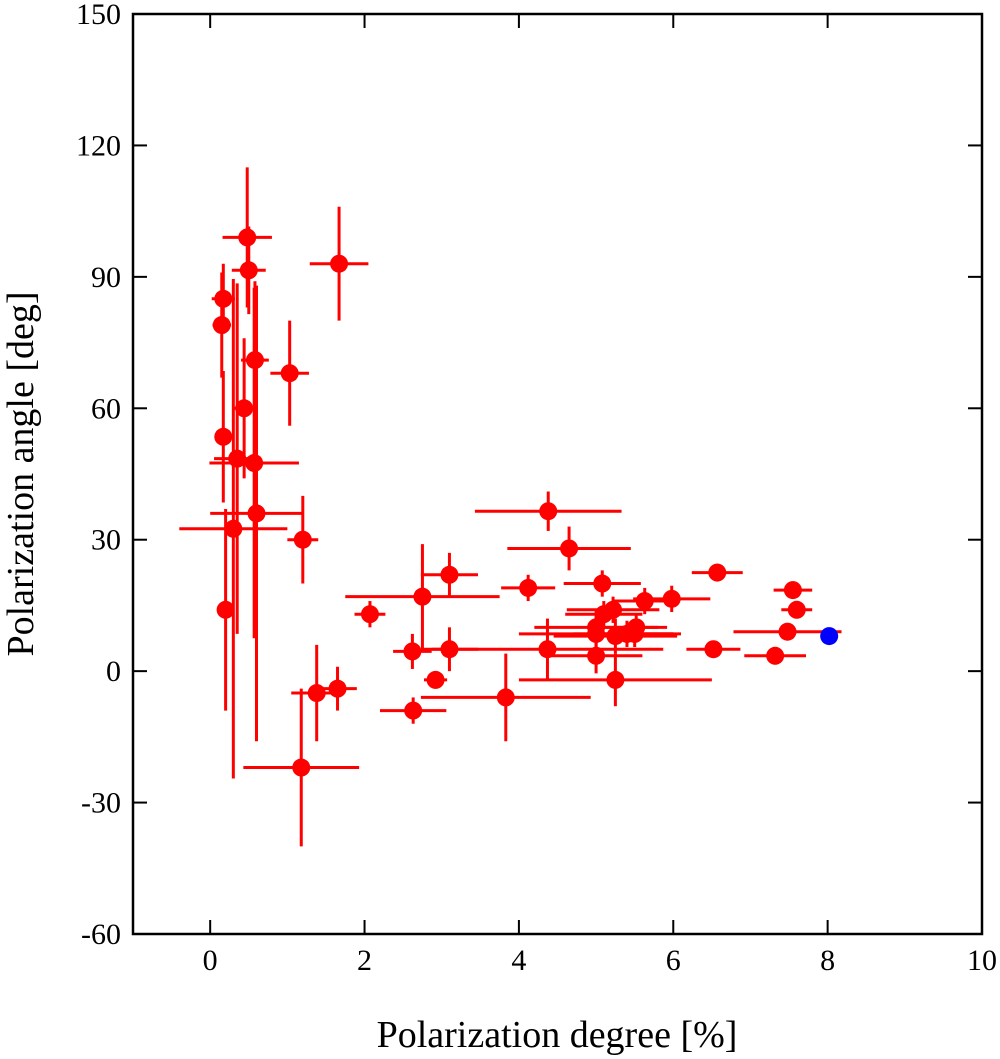 The height and width of the screenshot is (1059, 1000). I want to click on series-highlighted, so click(829, 636).